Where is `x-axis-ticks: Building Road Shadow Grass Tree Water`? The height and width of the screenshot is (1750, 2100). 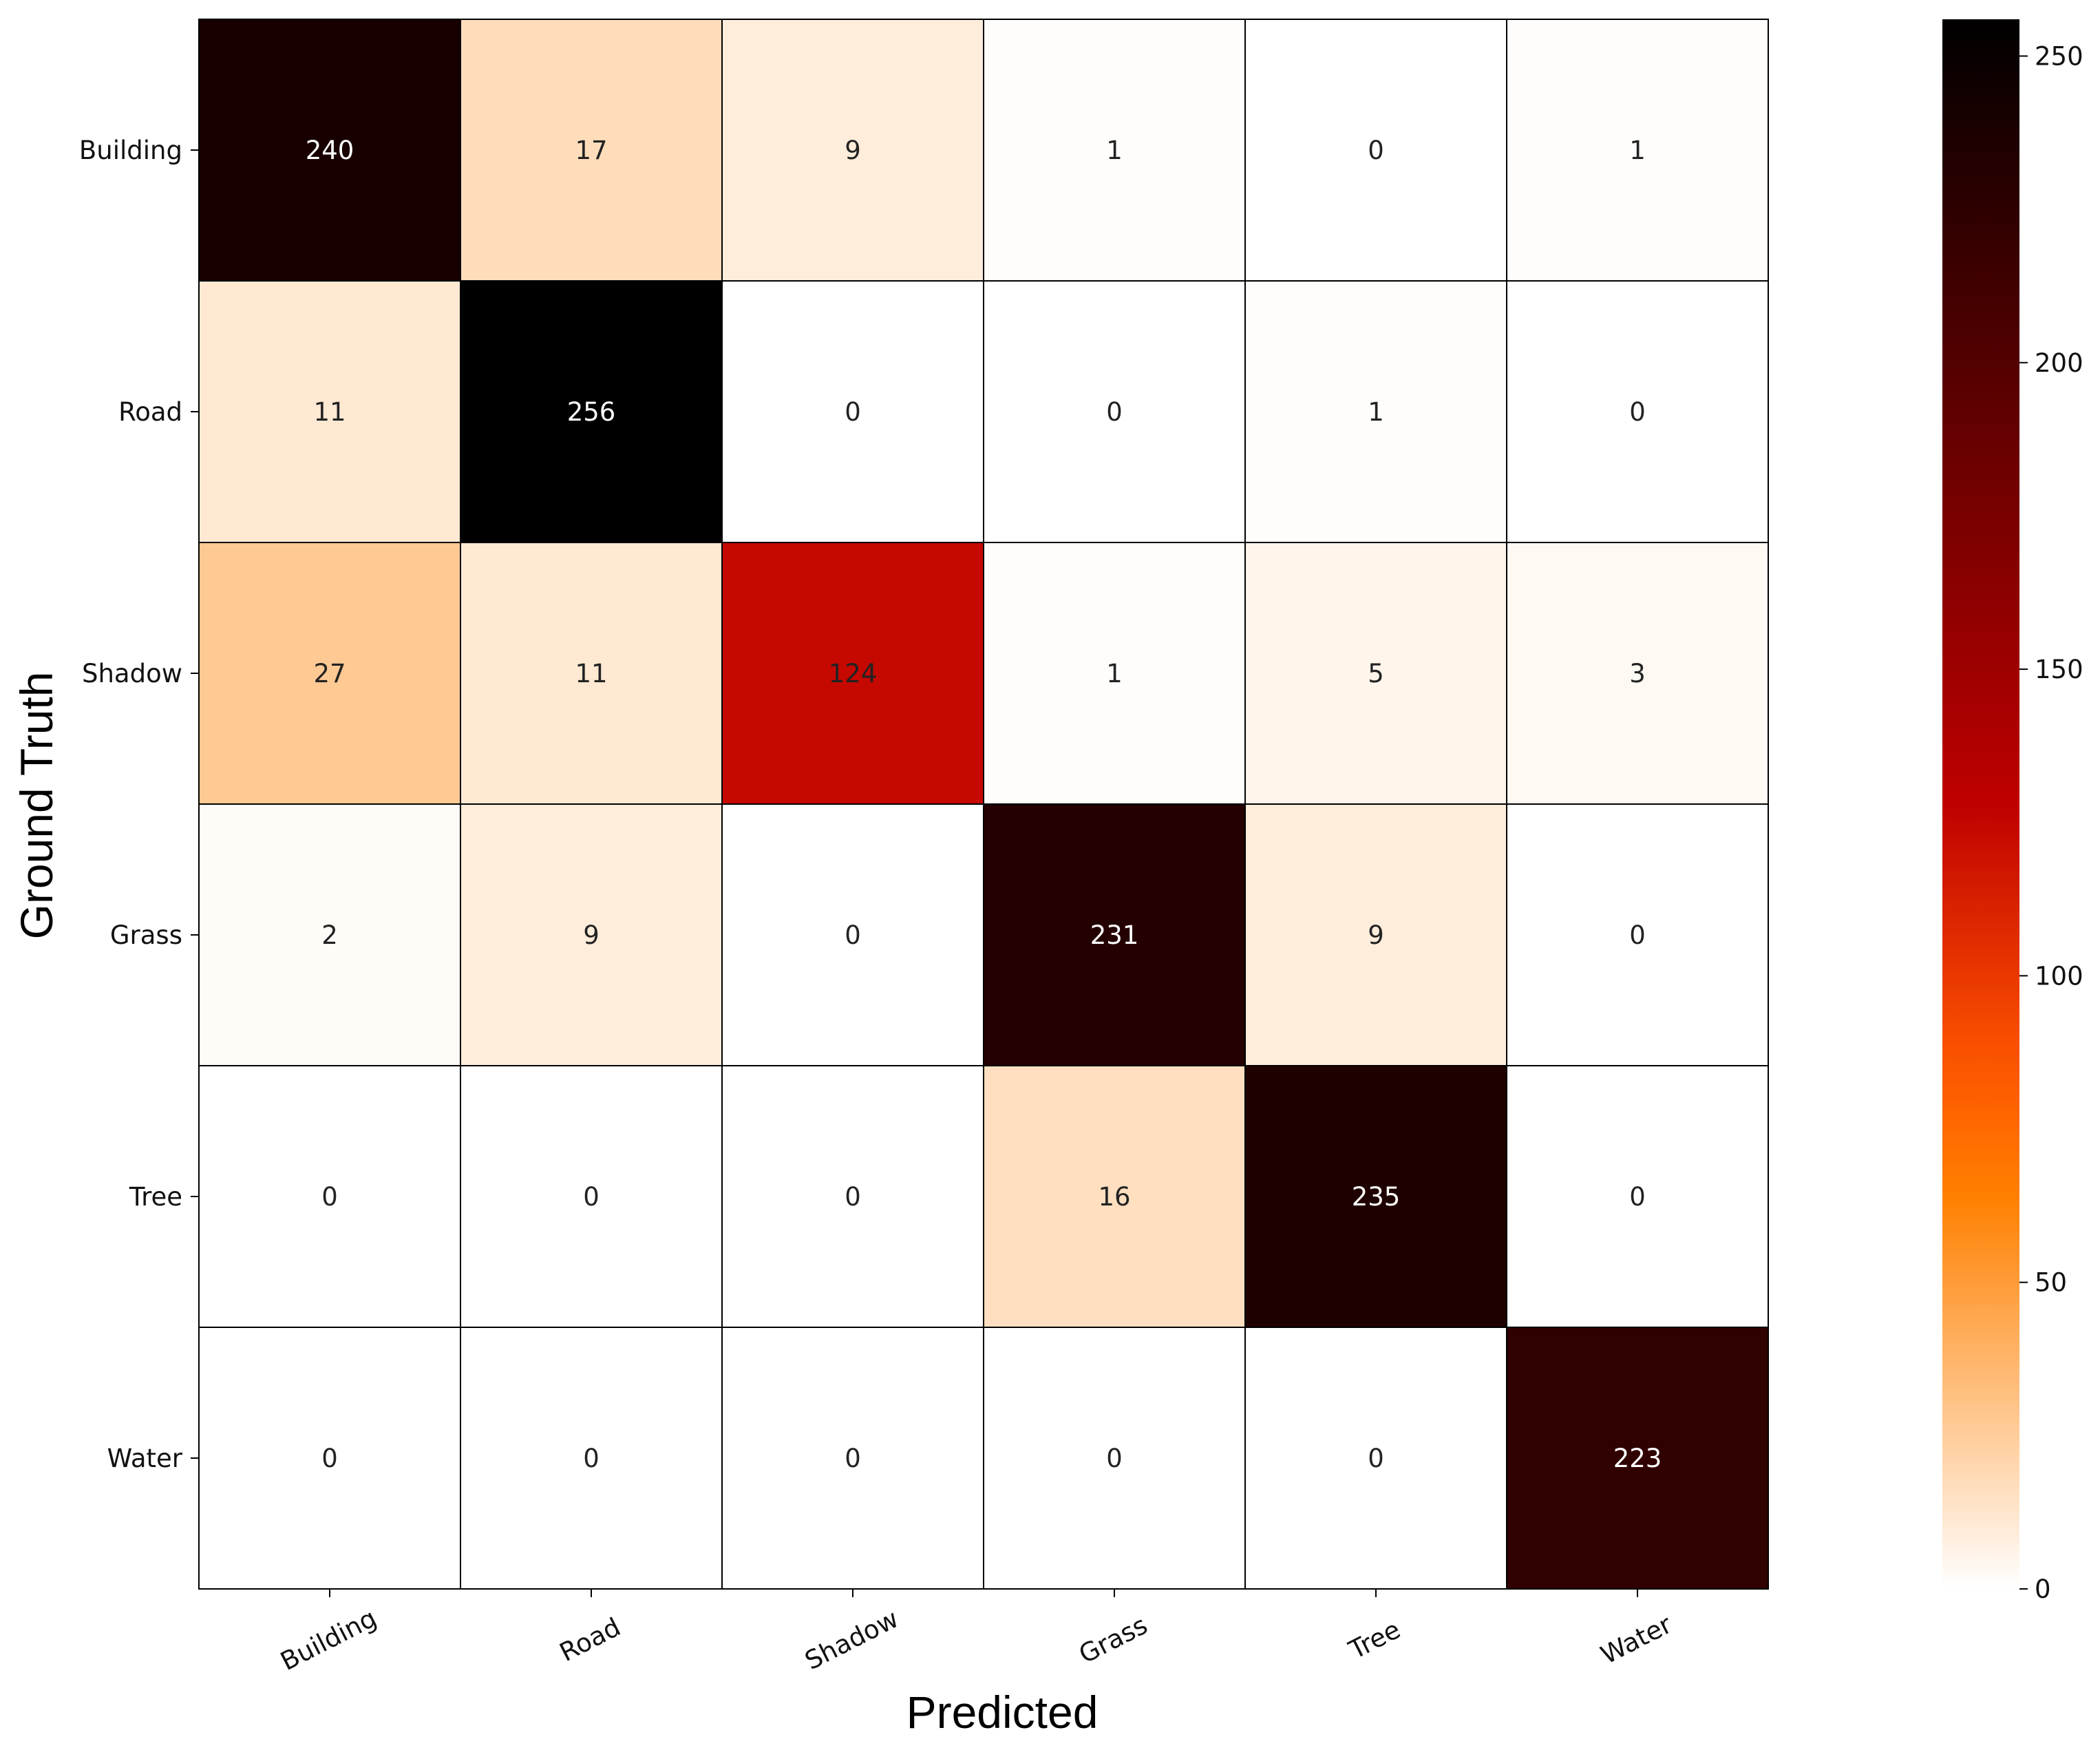 x-axis-ticks: Building Road Shadow Grass Tree Water is located at coordinates (976, 1632).